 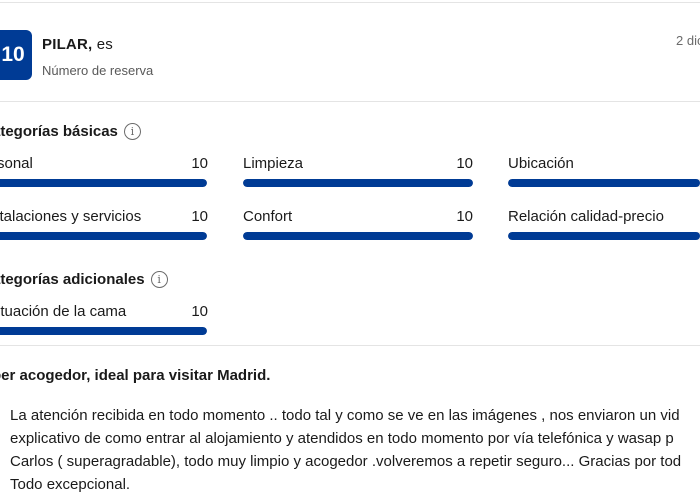 I want to click on category-score-personal: 10, so click(x=199, y=163).